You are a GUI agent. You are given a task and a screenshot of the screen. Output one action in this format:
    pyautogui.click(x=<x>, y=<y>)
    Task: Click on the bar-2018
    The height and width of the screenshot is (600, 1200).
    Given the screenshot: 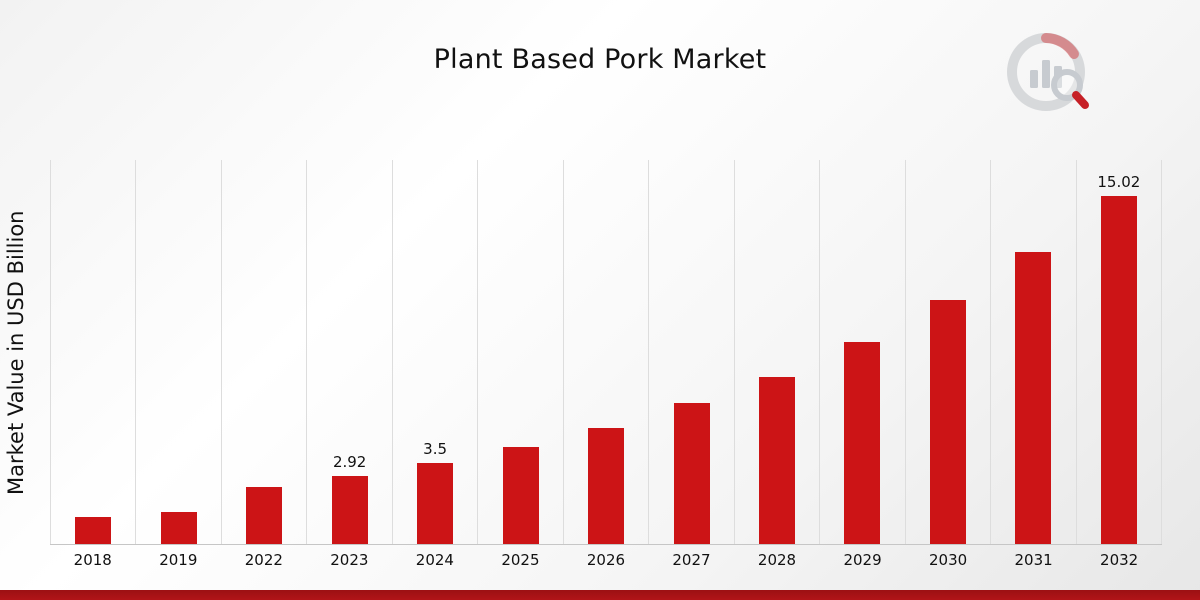 What is the action you would take?
    pyautogui.click(x=93, y=530)
    